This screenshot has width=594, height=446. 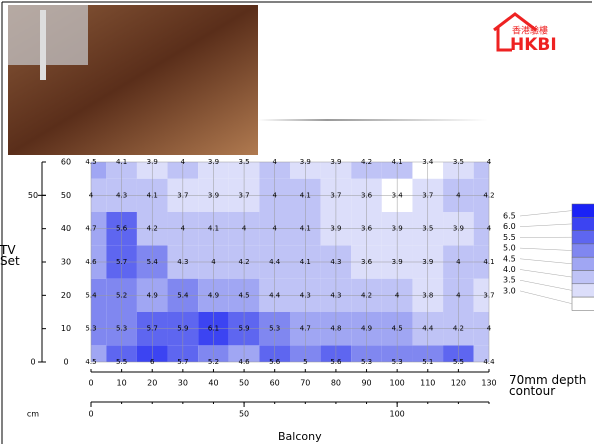 What do you see at coordinates (66, 295) in the screenshot?
I see `y-tick-label: 20` at bounding box center [66, 295].